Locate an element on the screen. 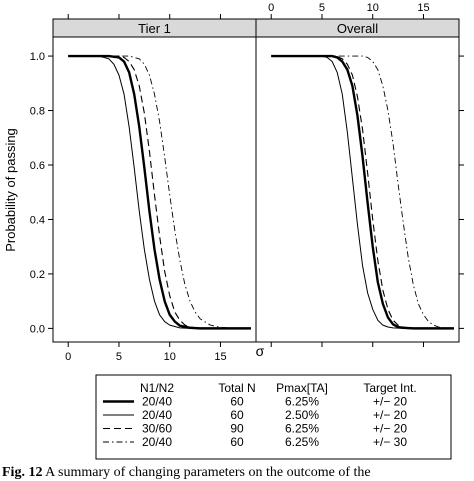 This screenshot has height=481, width=474. y-tick-label: 1.0 is located at coordinates (37, 57).